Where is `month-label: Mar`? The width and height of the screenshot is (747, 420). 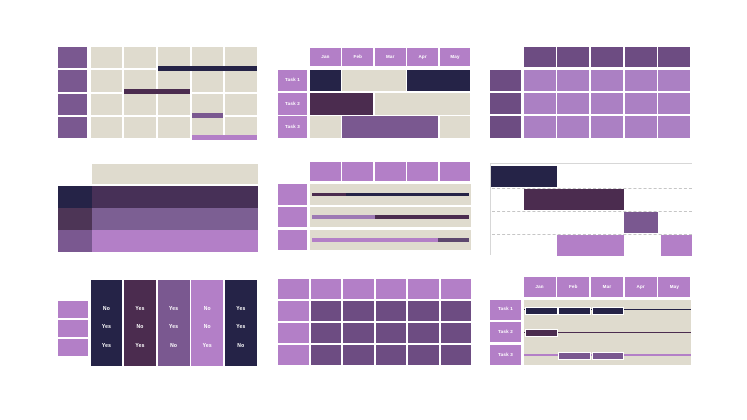
month-label: Mar is located at coordinates (607, 286).